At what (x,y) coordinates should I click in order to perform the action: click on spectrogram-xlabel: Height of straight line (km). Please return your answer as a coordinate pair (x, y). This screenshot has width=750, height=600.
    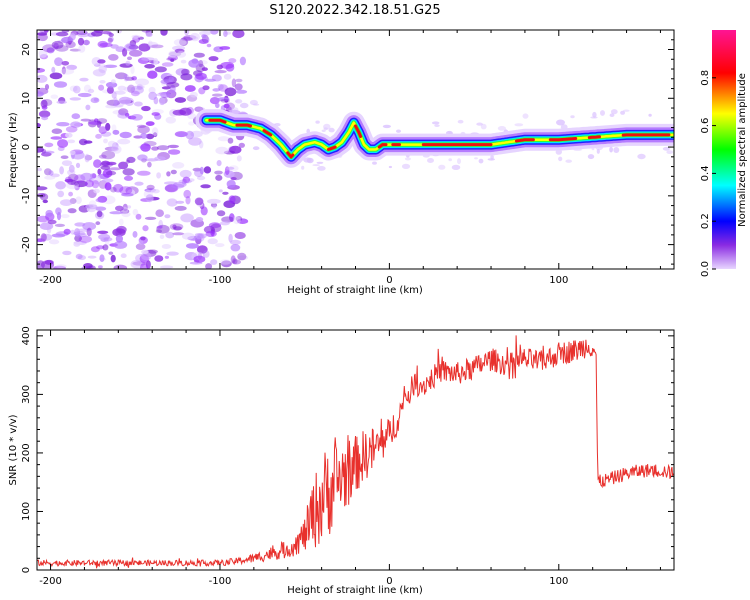
    Looking at the image, I should click on (355, 290).